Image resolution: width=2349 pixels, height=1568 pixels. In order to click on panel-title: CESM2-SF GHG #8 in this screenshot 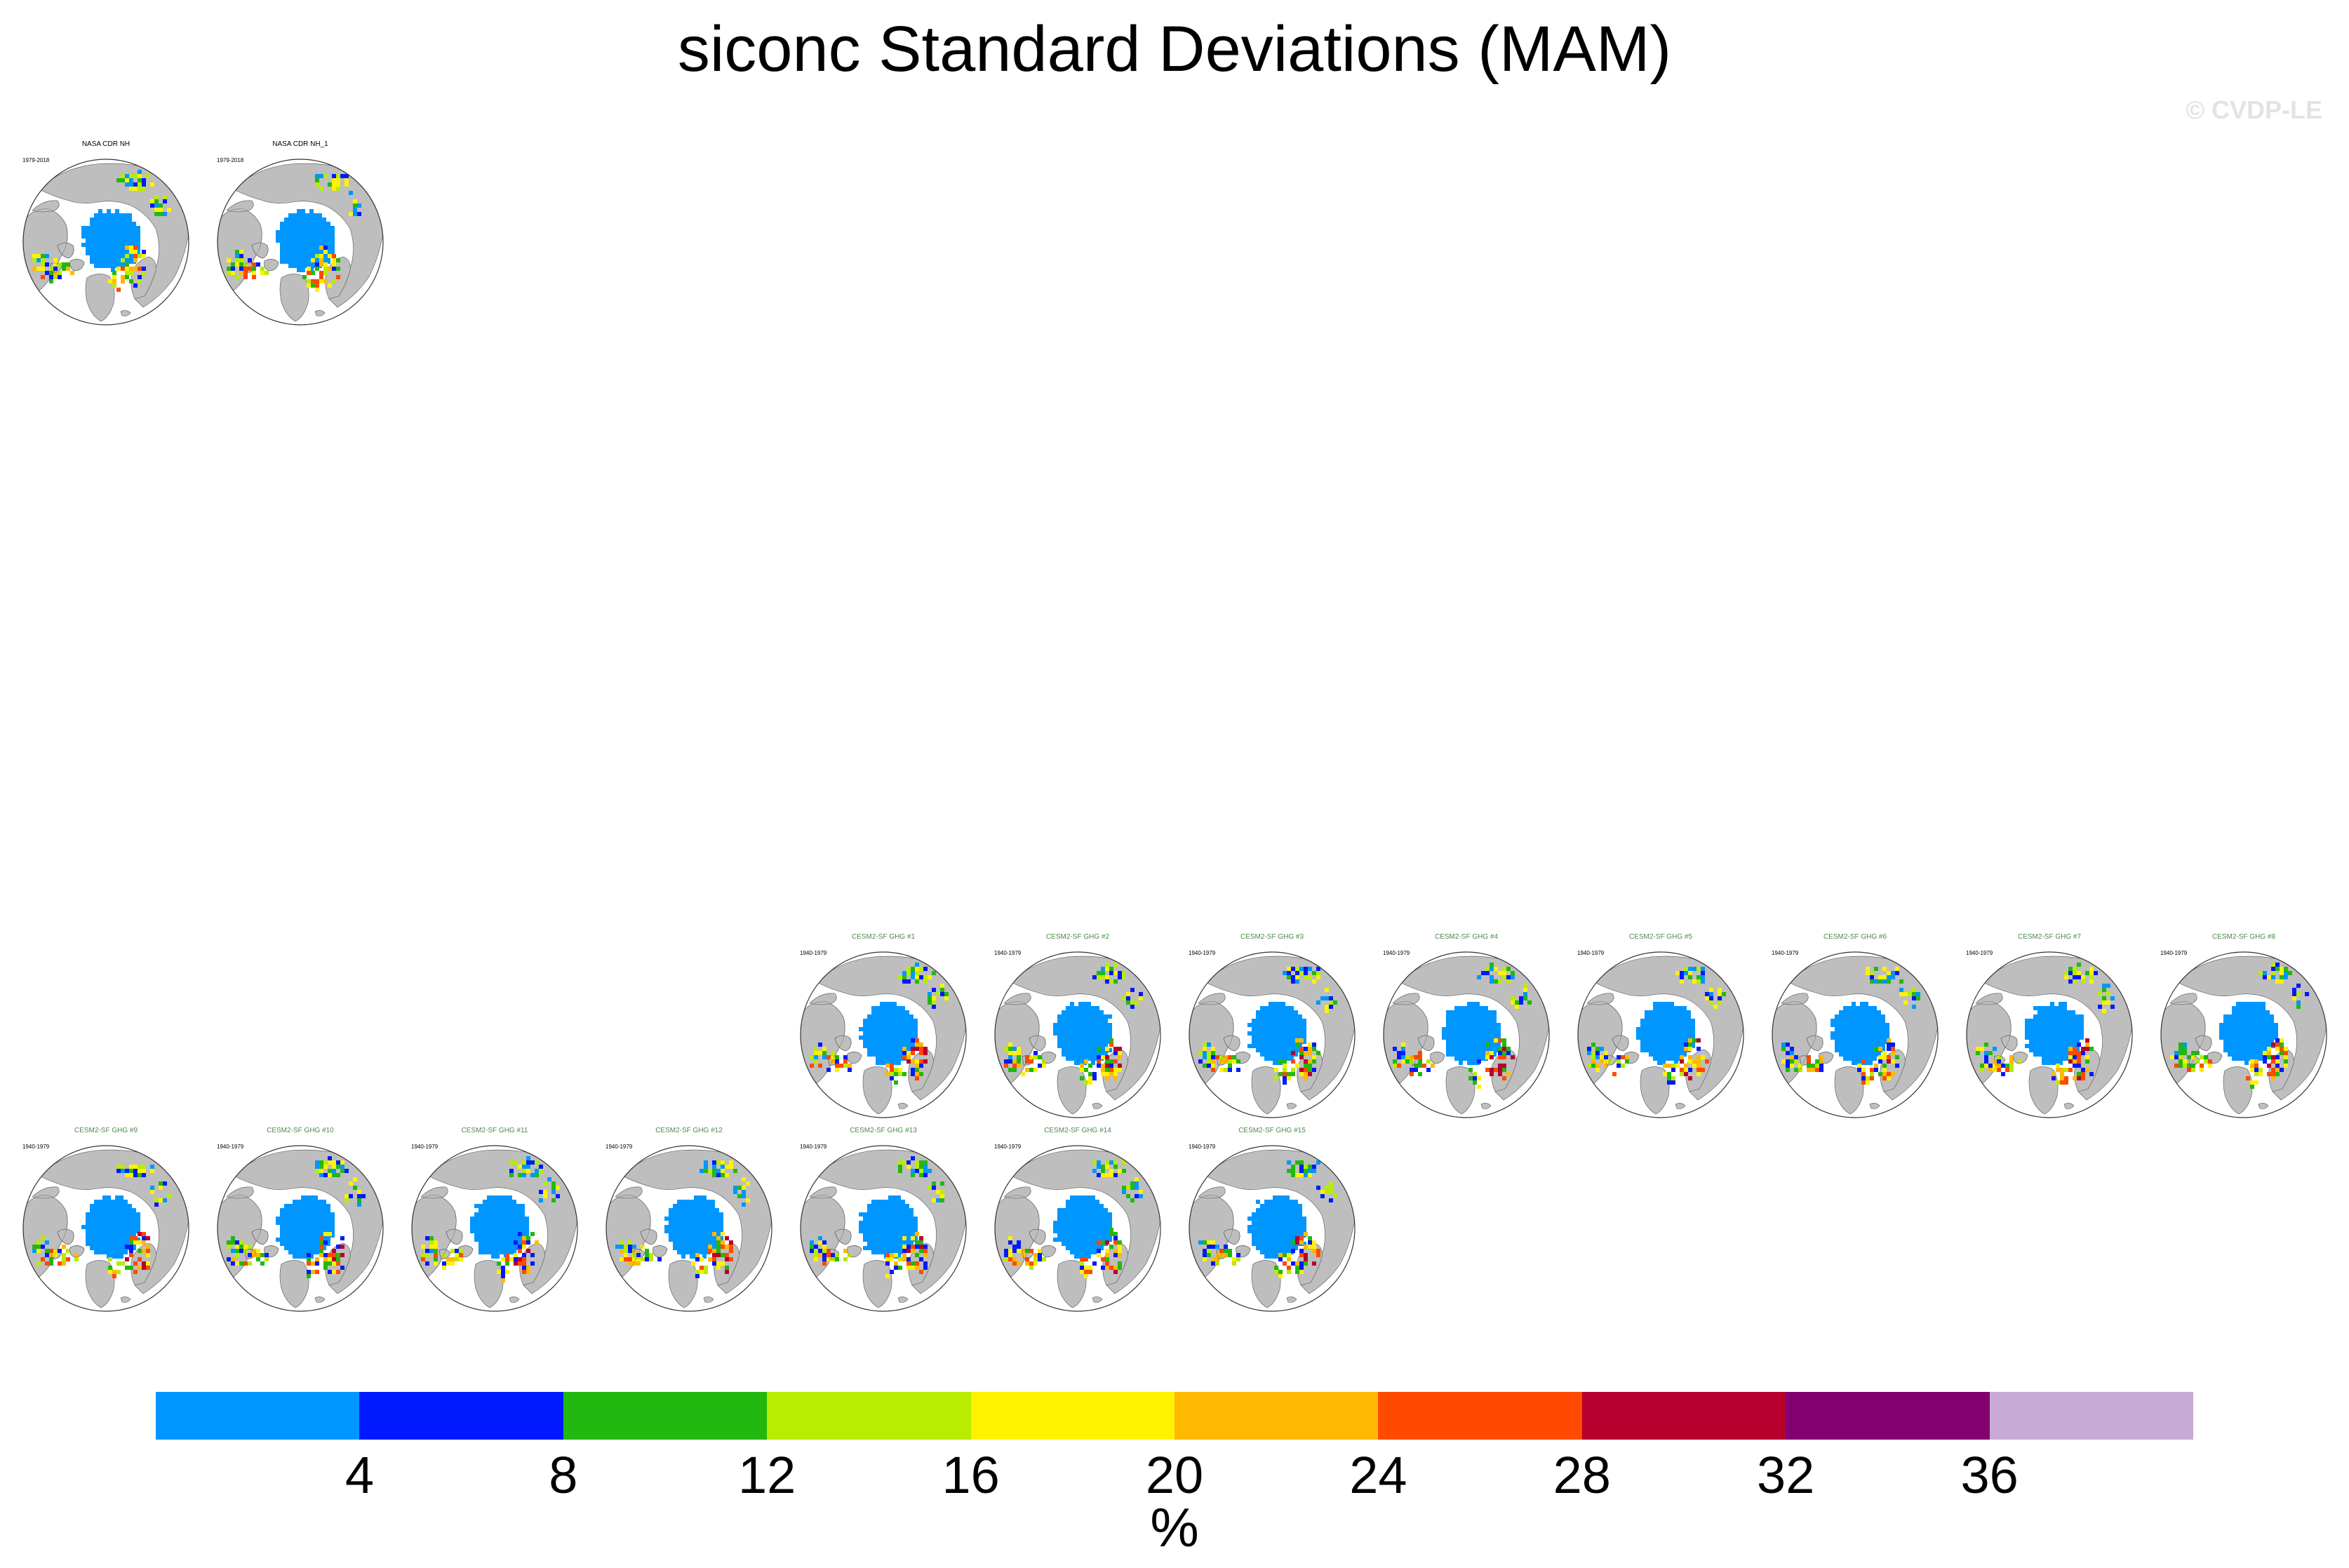, I will do `click(2243, 937)`.